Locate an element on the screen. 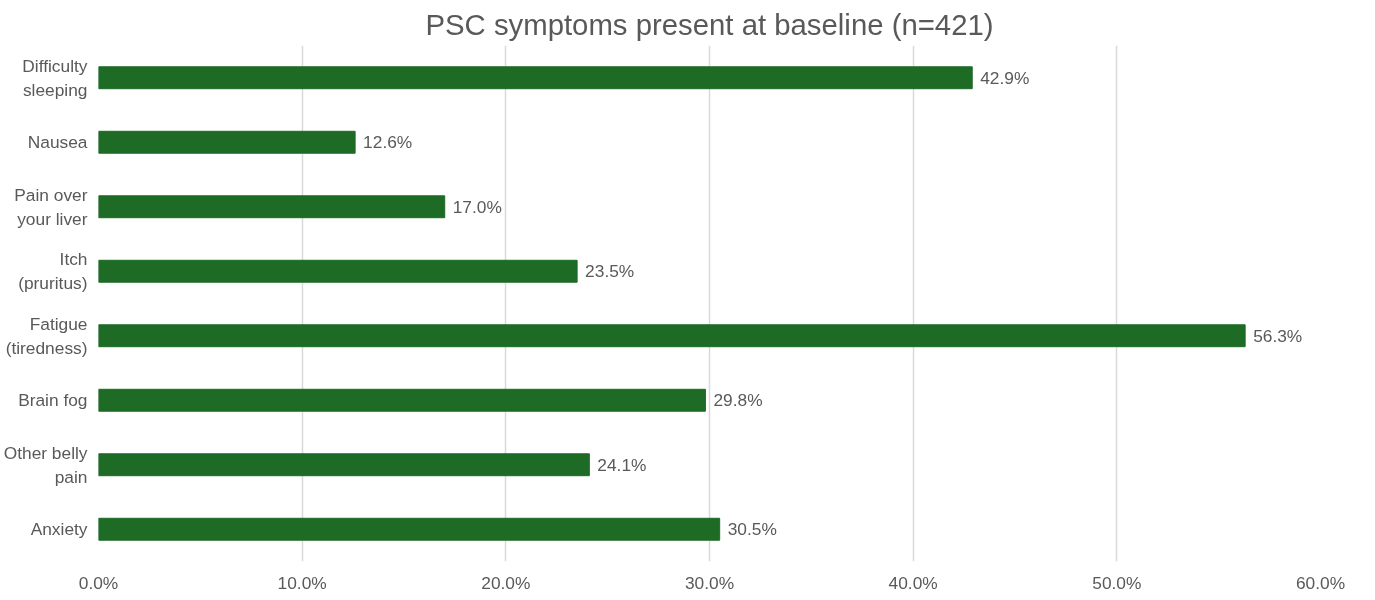 The height and width of the screenshot is (600, 1375). data-label: 56.3% is located at coordinates (1278, 335).